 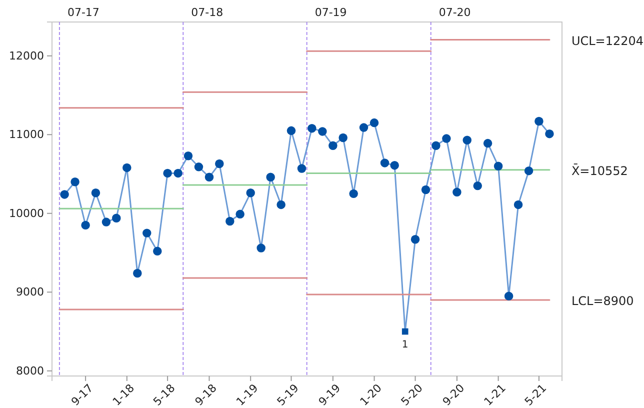 What do you see at coordinates (405, 345) in the screenshot?
I see `annotation: 1` at bounding box center [405, 345].